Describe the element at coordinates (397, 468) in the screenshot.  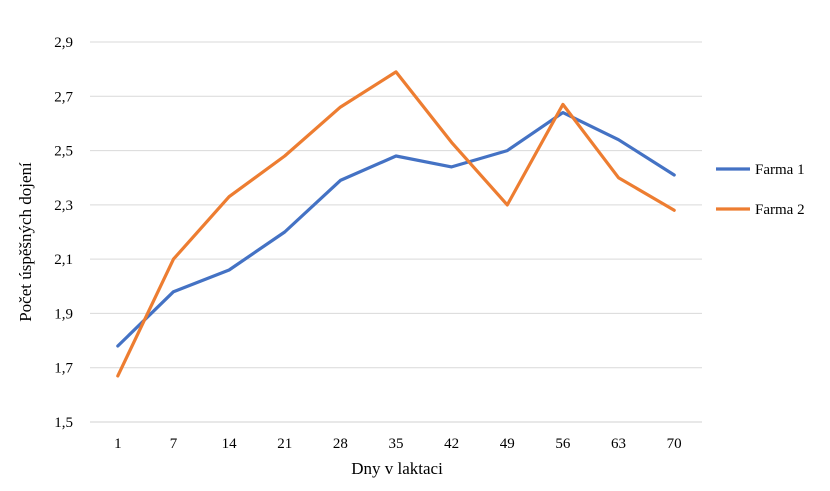
I see `x-axis-title: Dny v laktaci` at that location.